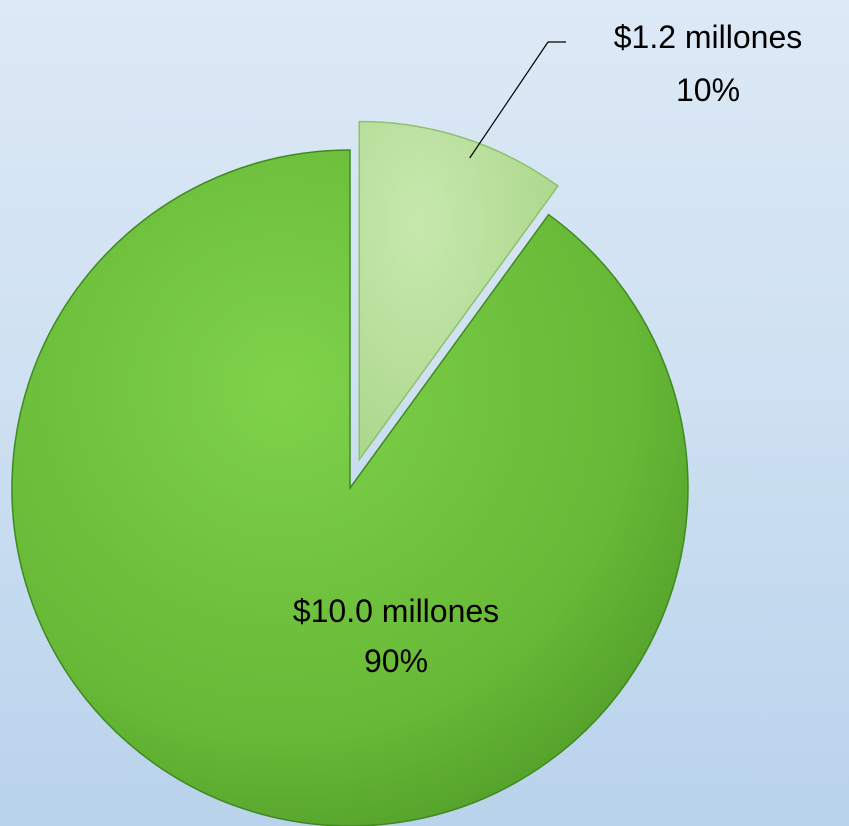  What do you see at coordinates (509, 100) in the screenshot?
I see `leader-line` at bounding box center [509, 100].